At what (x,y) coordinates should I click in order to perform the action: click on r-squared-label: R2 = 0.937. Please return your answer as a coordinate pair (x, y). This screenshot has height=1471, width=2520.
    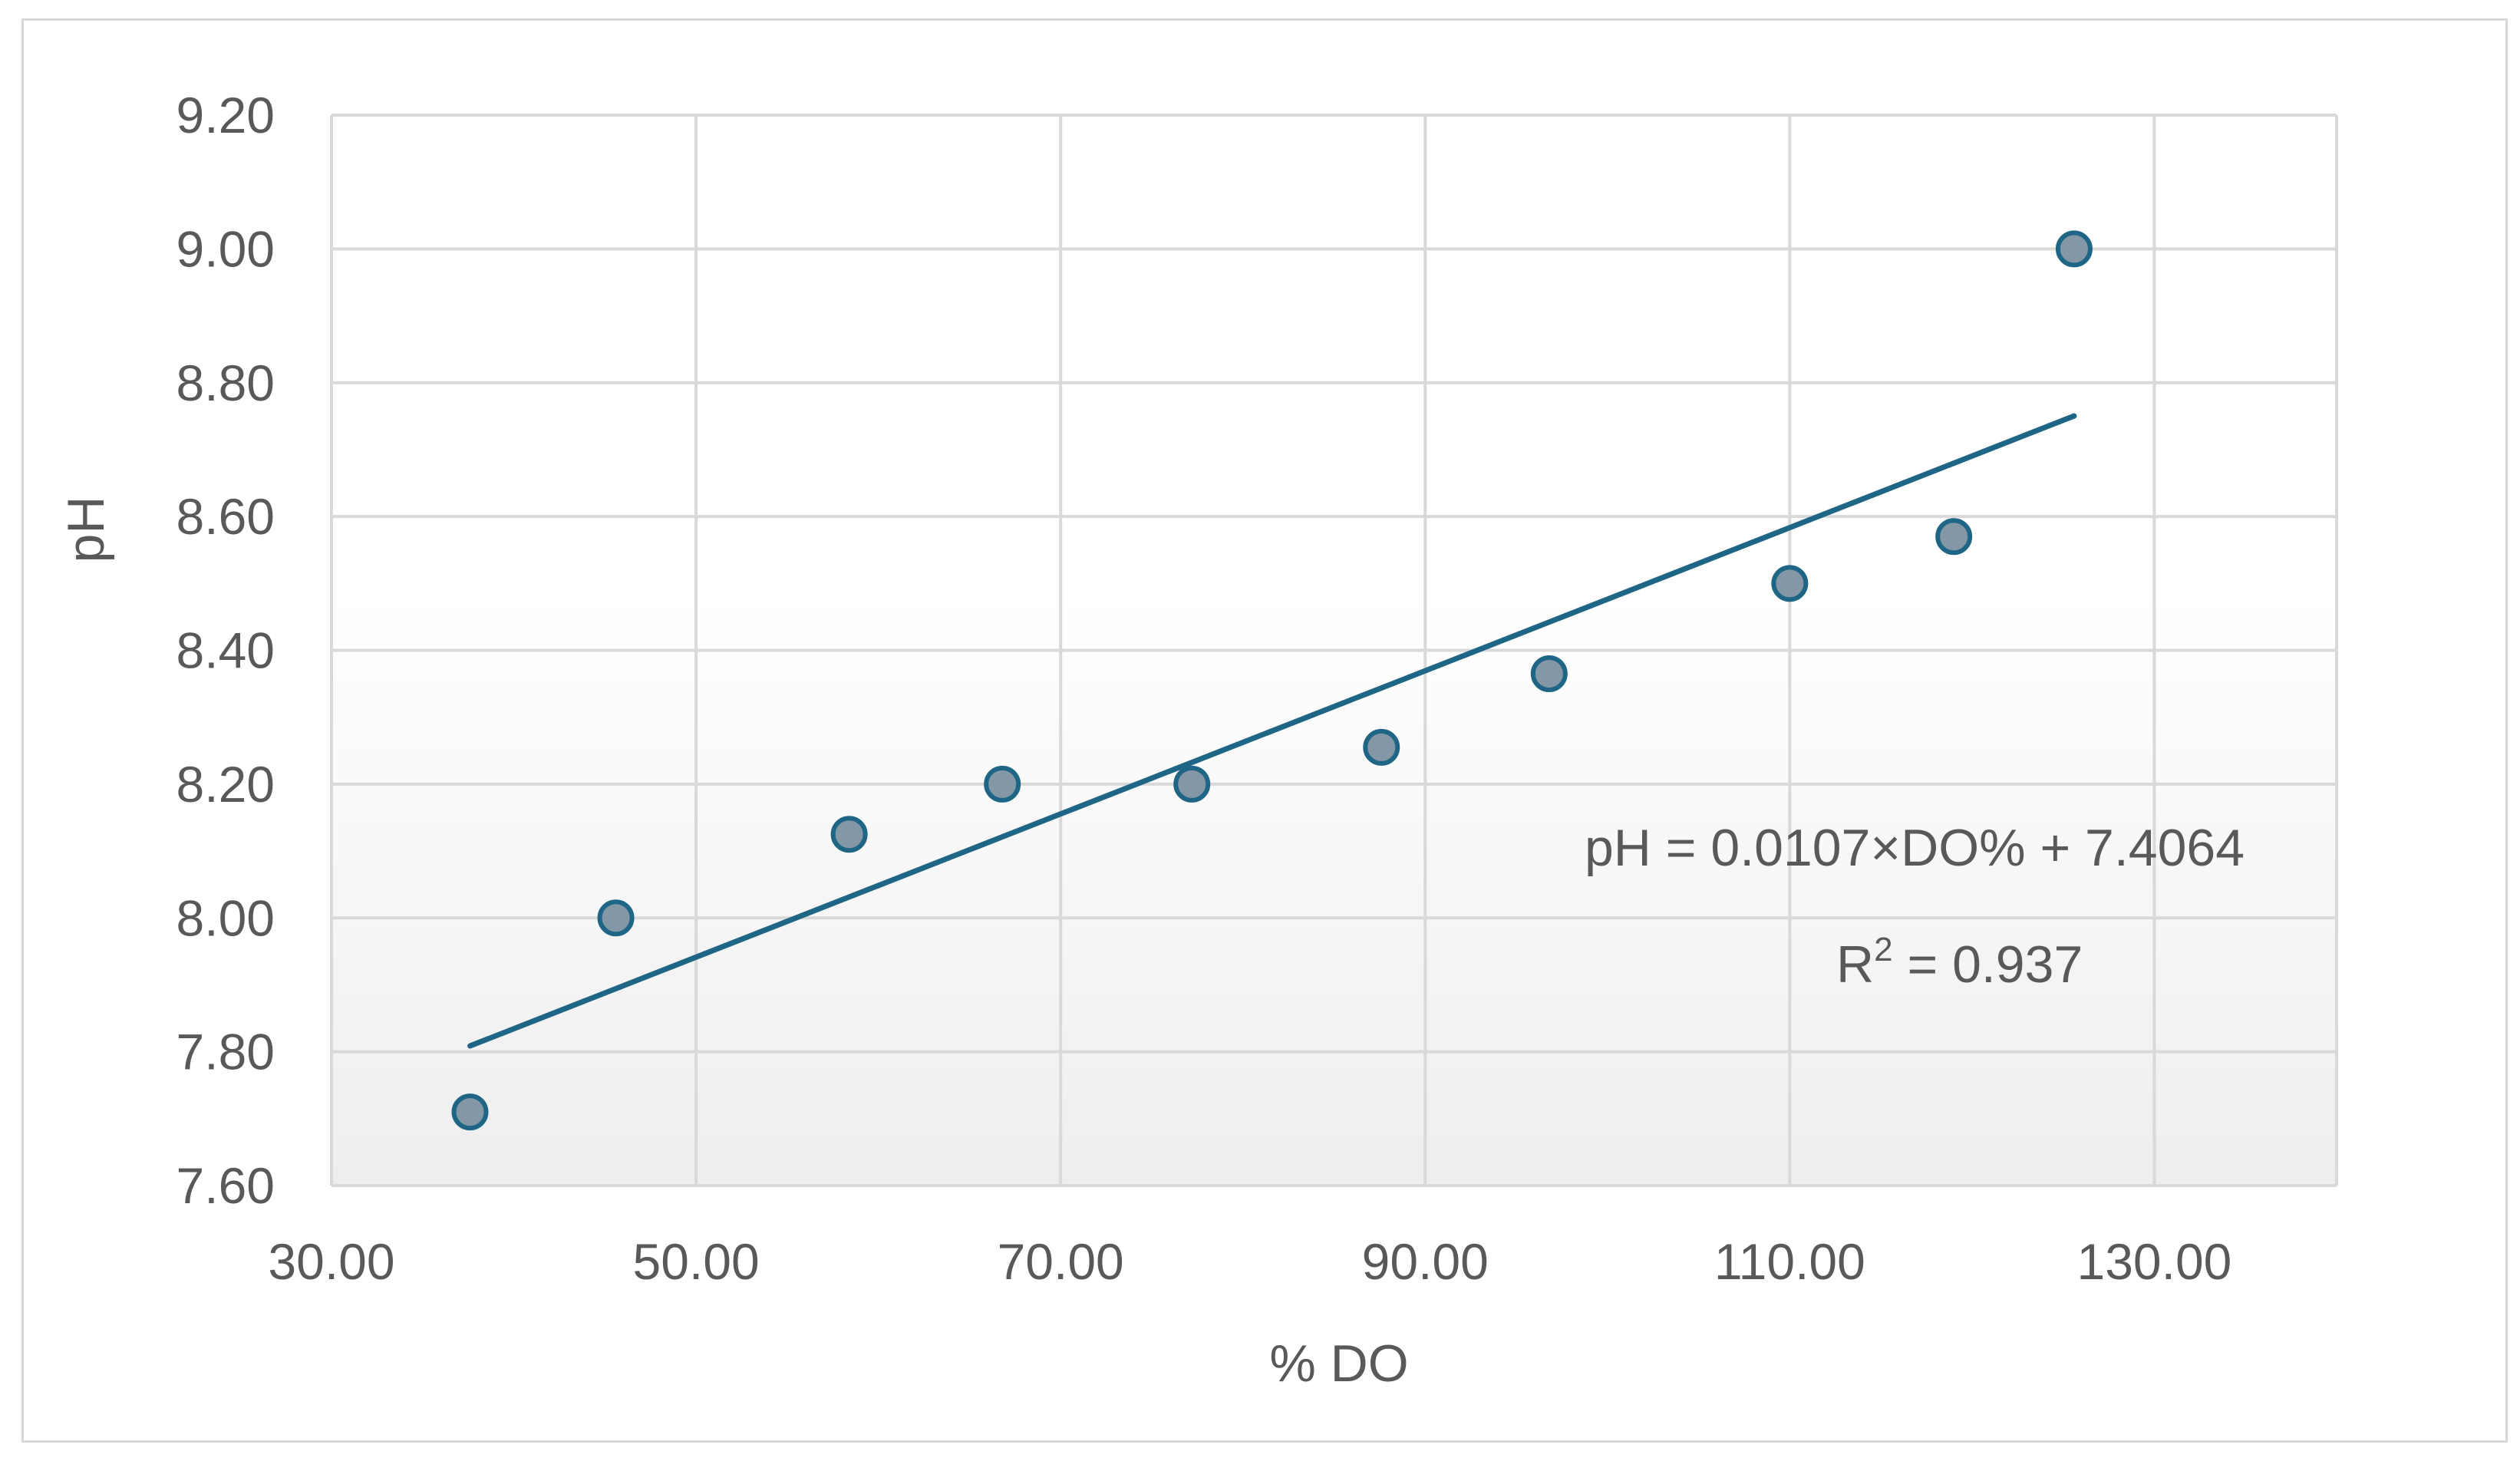
    Looking at the image, I should click on (1959, 962).